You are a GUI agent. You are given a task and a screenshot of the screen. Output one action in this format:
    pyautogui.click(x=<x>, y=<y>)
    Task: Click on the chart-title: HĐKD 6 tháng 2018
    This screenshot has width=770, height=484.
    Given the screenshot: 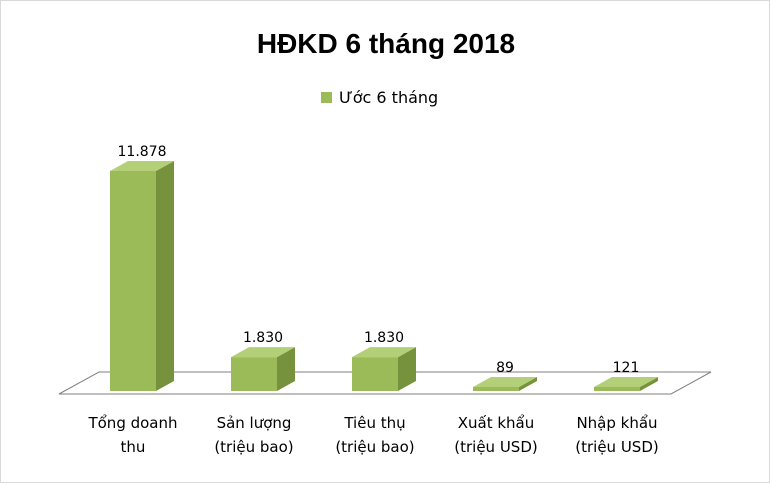 What is the action you would take?
    pyautogui.click(x=386, y=43)
    